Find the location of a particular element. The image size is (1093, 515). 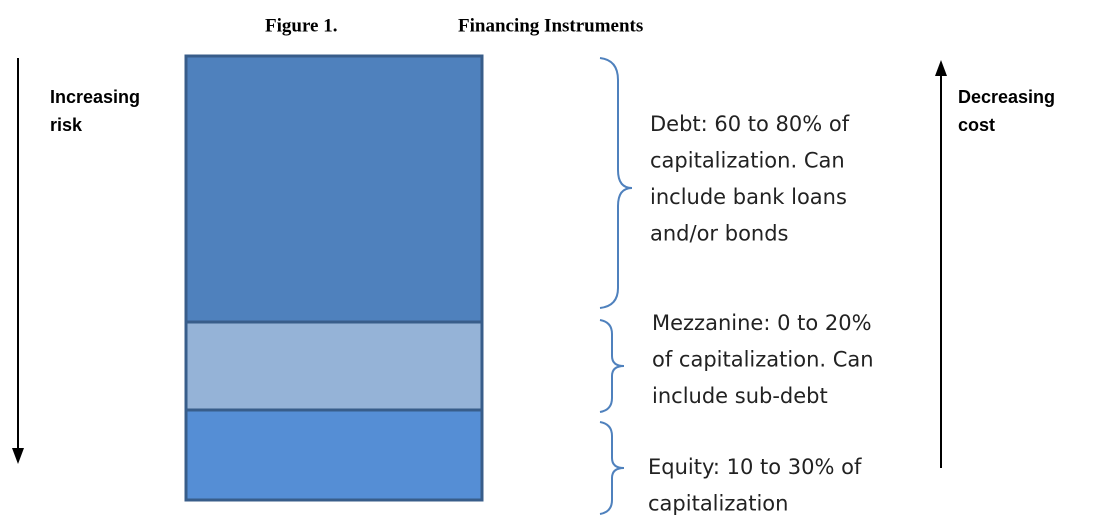

cost-label: Decreasing is located at coordinates (1006, 97).